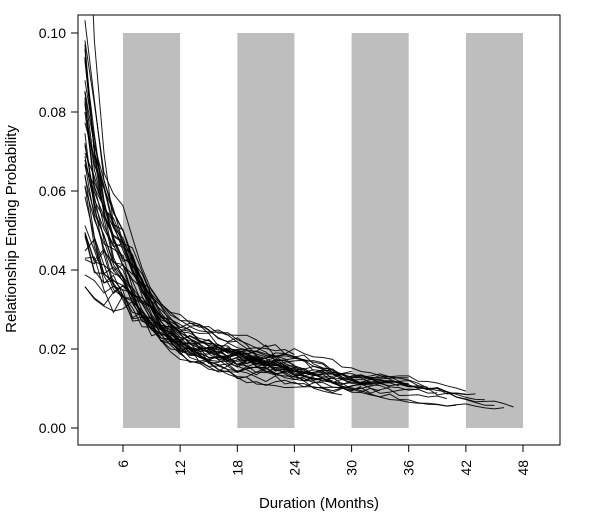 Image resolution: width=600 pixels, height=524 pixels. What do you see at coordinates (52, 270) in the screenshot?
I see `y-tick-label: 0.04` at bounding box center [52, 270].